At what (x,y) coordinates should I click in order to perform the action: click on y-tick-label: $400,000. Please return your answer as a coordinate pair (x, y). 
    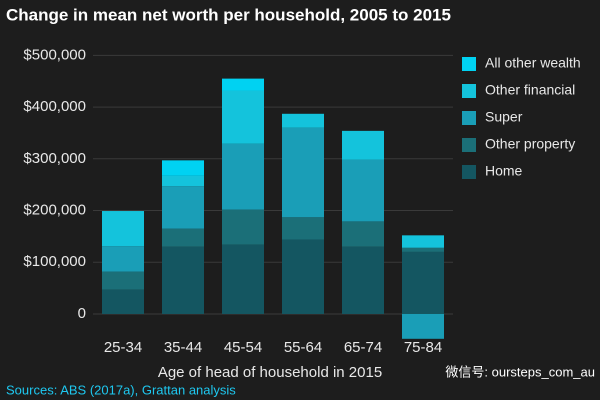
    Looking at the image, I should click on (54, 106).